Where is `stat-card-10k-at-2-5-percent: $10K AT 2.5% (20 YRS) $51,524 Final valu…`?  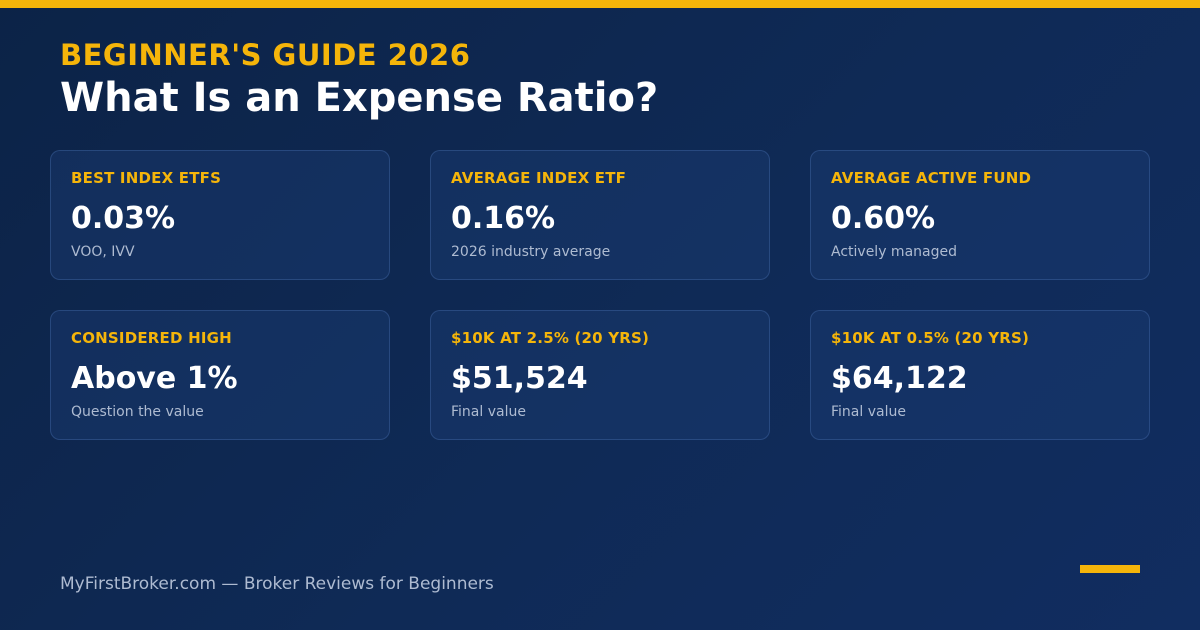 stat-card-10k-at-2-5-percent: $10K AT 2.5% (20 YRS) $51,524 Final valu… is located at coordinates (600, 375).